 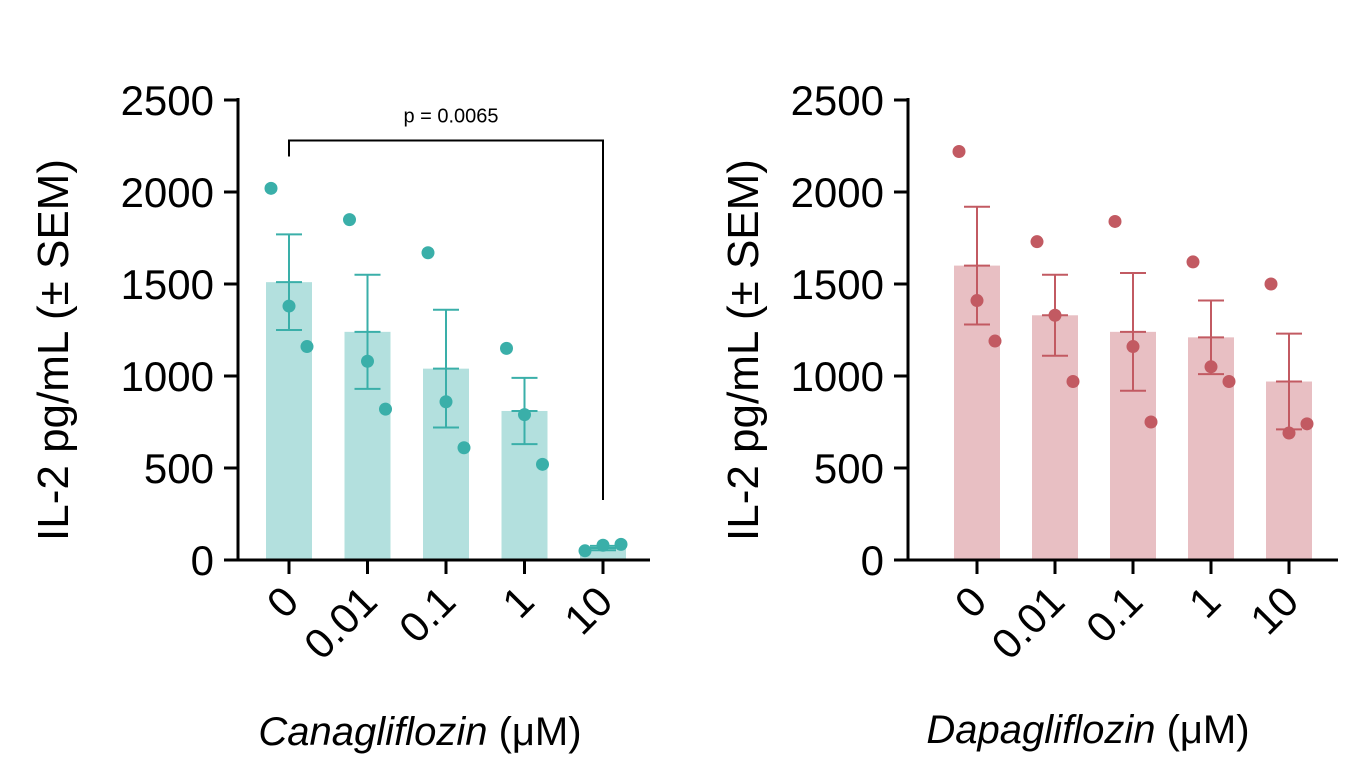 What do you see at coordinates (450, 116) in the screenshot?
I see `significance-label: p = 0.0065` at bounding box center [450, 116].